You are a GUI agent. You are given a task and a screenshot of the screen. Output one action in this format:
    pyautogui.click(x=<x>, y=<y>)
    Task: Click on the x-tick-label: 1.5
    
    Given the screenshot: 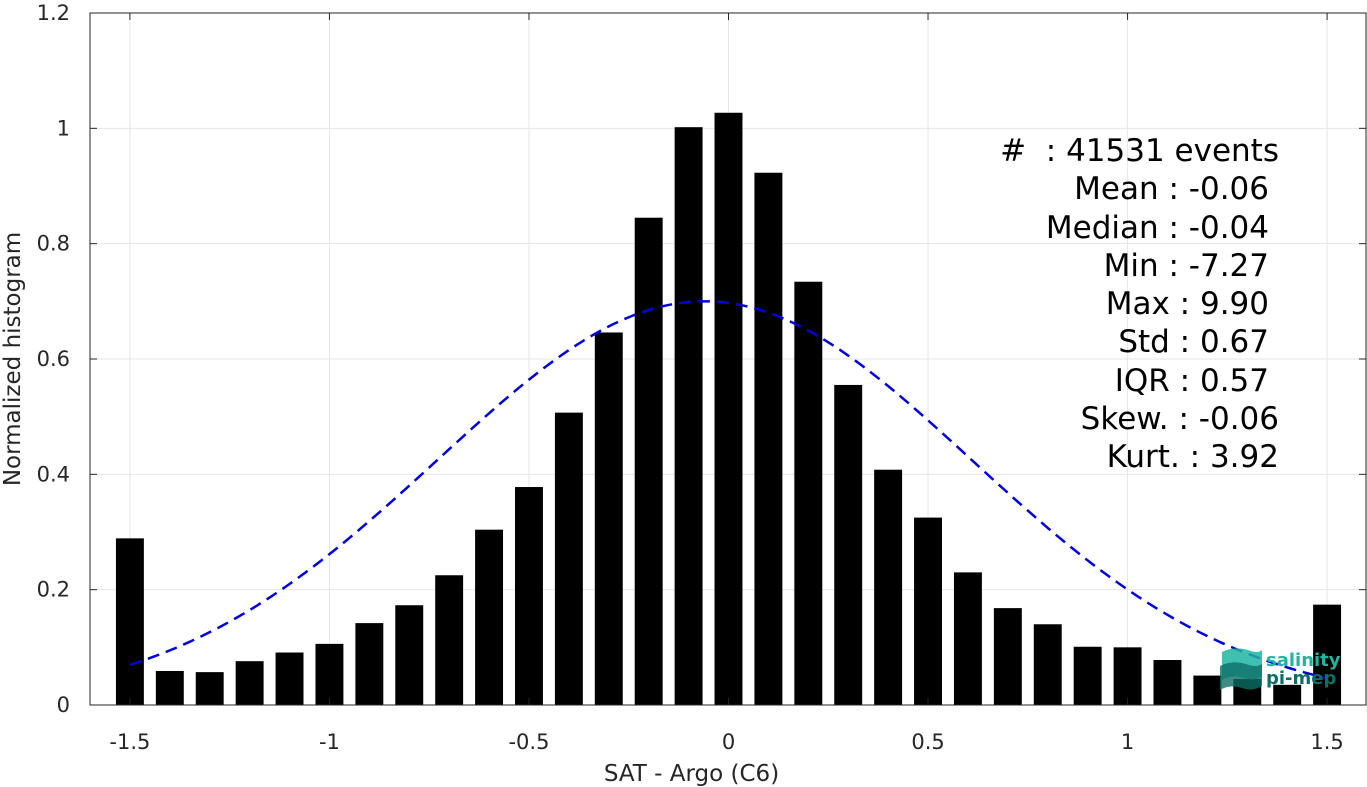 What is the action you would take?
    pyautogui.click(x=1326, y=742)
    